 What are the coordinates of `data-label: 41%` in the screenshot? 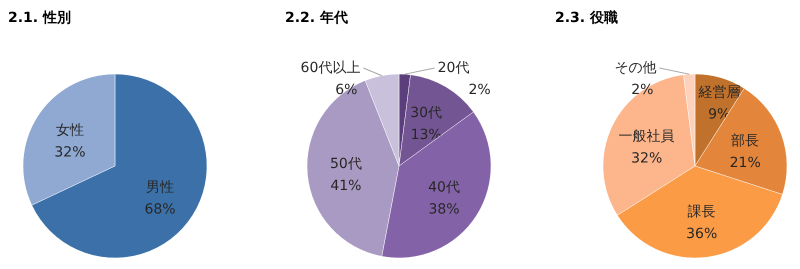 It's located at (346, 186).